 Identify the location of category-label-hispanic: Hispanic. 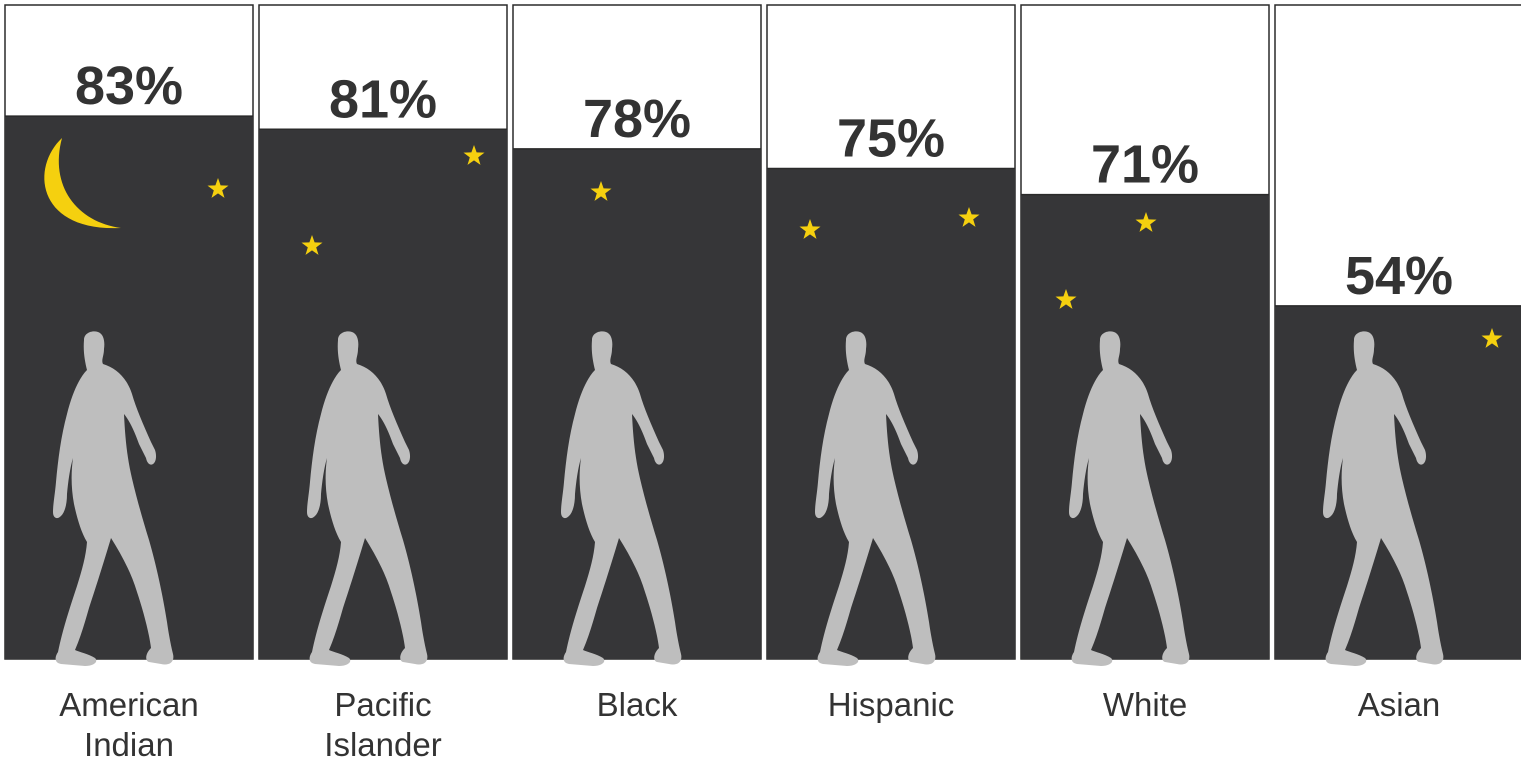
(891, 704).